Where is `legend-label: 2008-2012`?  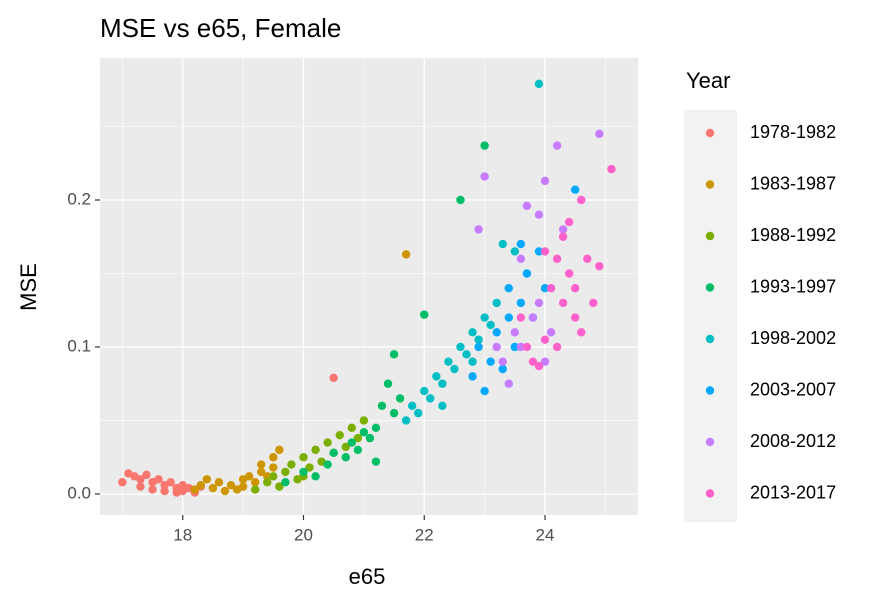
legend-label: 2008-2012 is located at coordinates (793, 441).